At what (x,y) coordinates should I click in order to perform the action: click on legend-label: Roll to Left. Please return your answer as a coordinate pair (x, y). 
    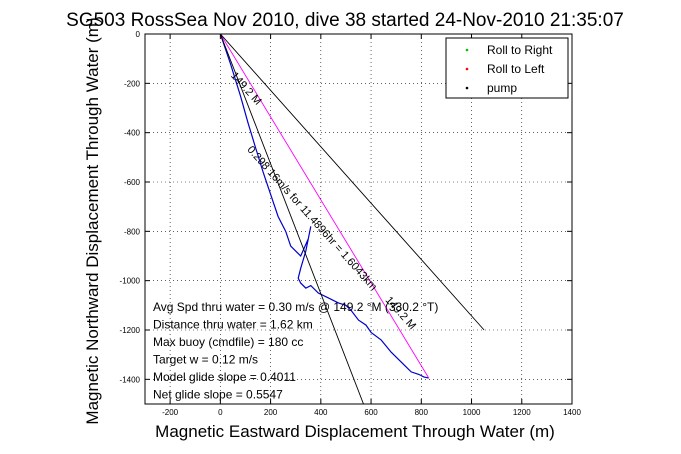
    Looking at the image, I should click on (516, 69).